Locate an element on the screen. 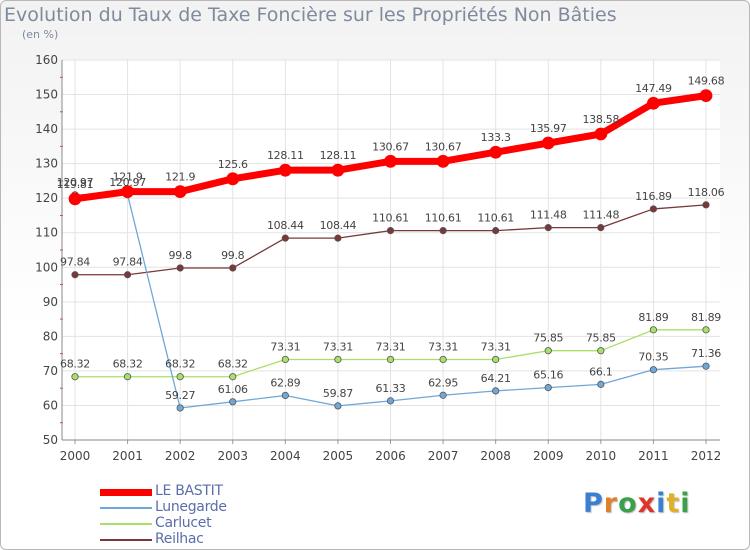  logo-letter: P is located at coordinates (593, 503).